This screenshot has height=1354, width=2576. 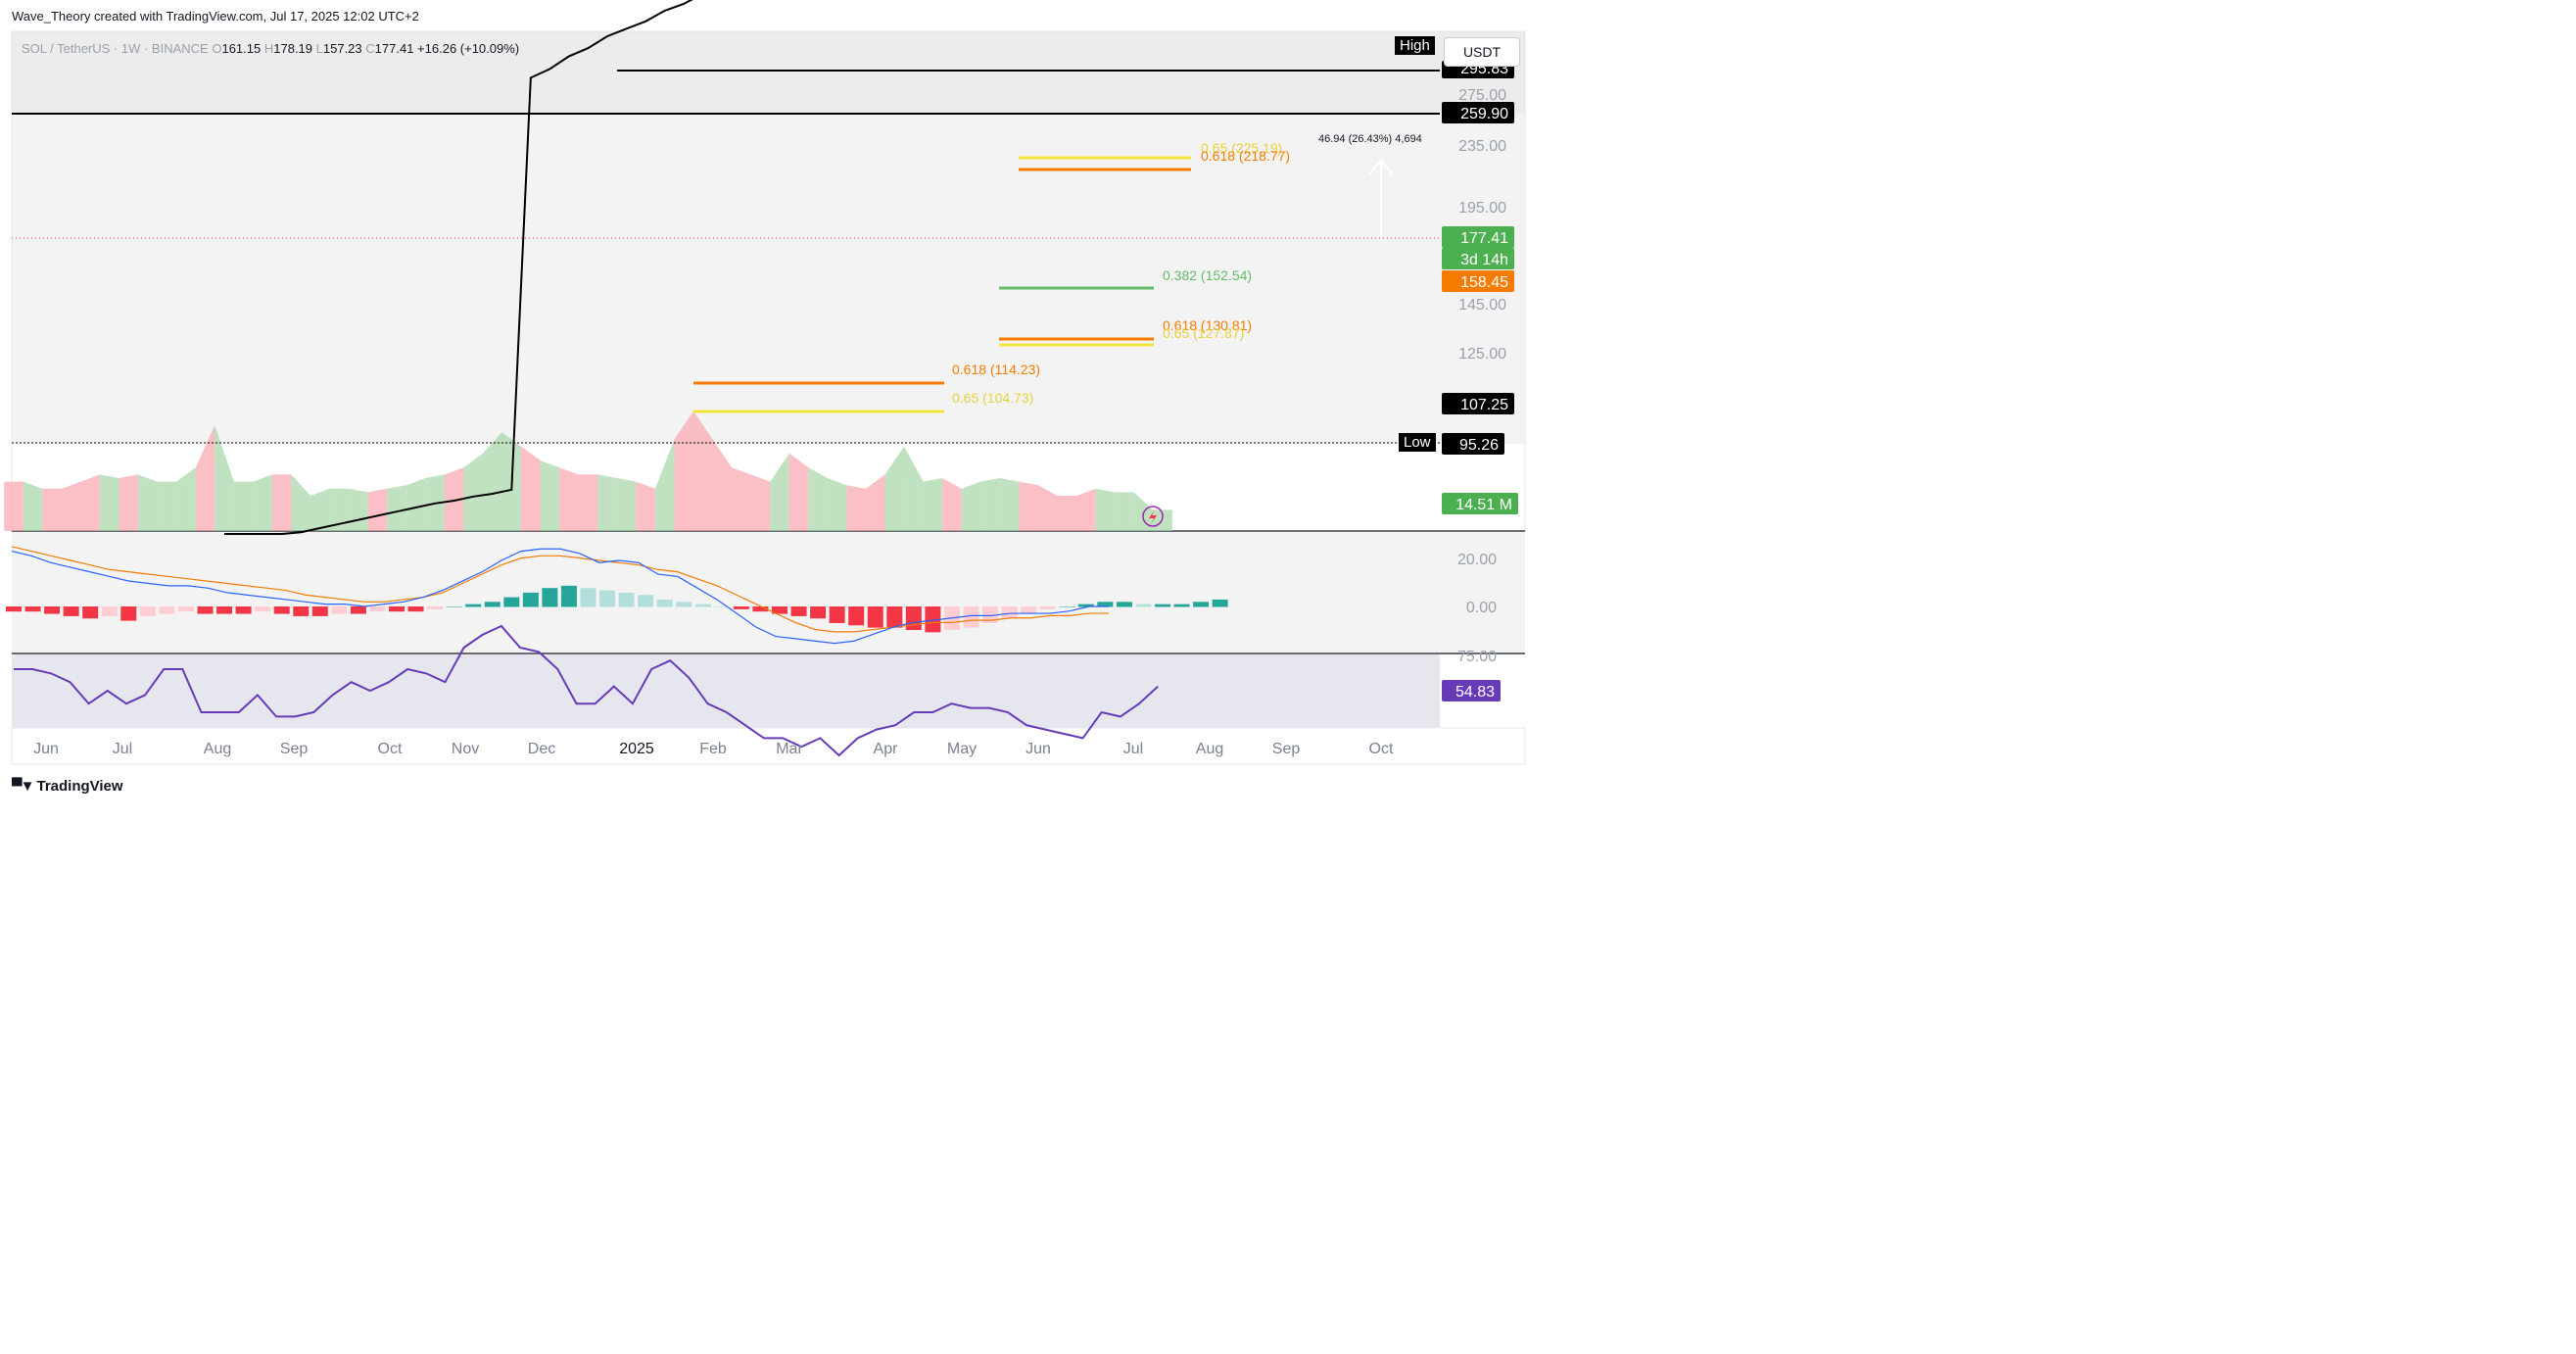 I want to click on price-axis-tick: 145.00, so click(x=1482, y=305).